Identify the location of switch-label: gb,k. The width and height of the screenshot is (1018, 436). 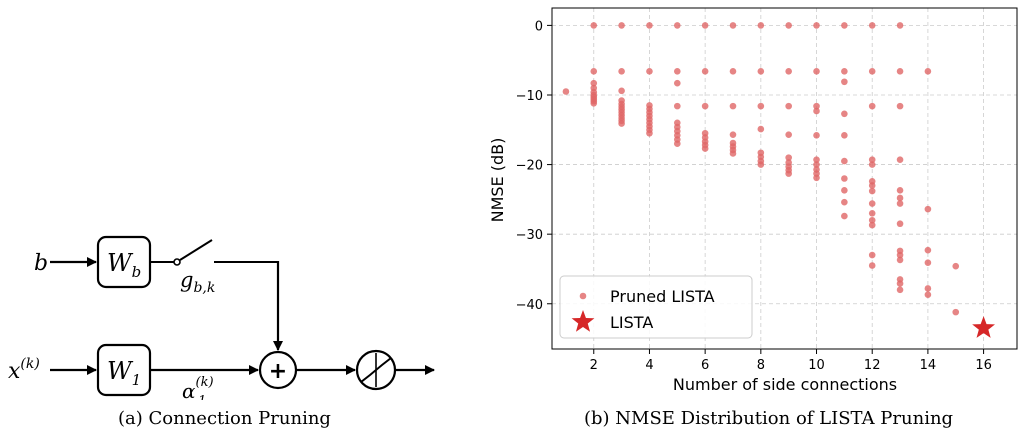
(197, 282).